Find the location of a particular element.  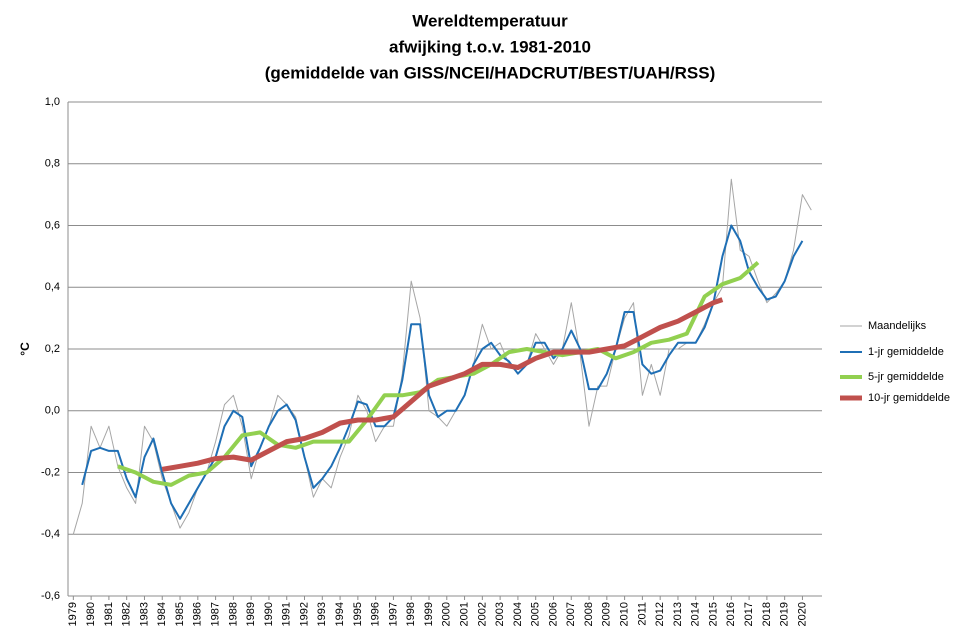

legend-label: 10-jr gemiddelde is located at coordinates (909, 398).